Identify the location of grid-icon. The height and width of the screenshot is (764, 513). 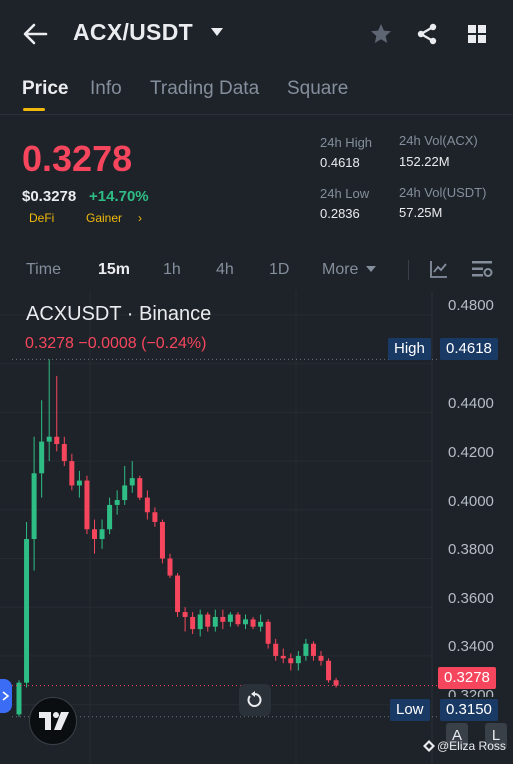
(477, 34).